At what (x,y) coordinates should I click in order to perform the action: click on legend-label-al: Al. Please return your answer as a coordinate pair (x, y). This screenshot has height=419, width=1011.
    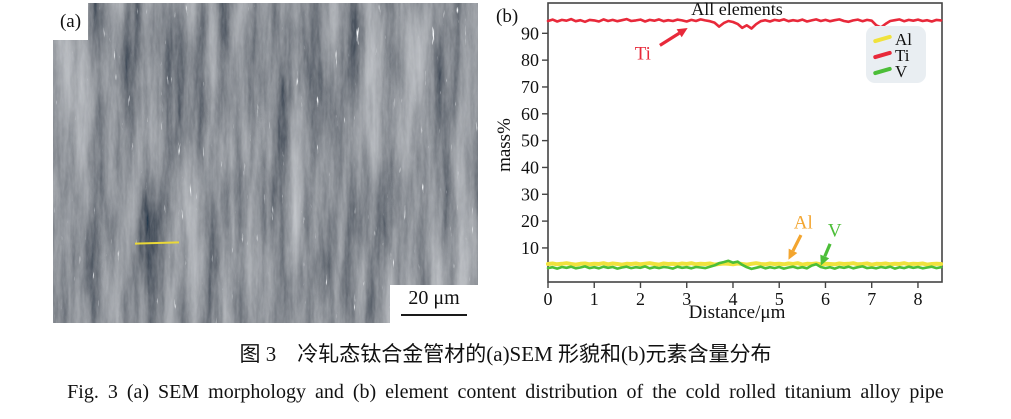
    Looking at the image, I should click on (903, 39).